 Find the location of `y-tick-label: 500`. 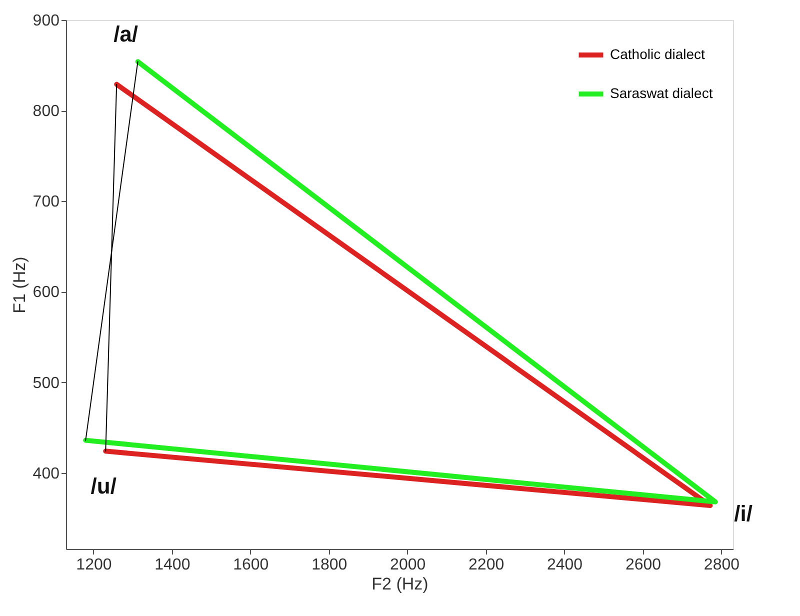

y-tick-label: 500 is located at coordinates (46, 383).